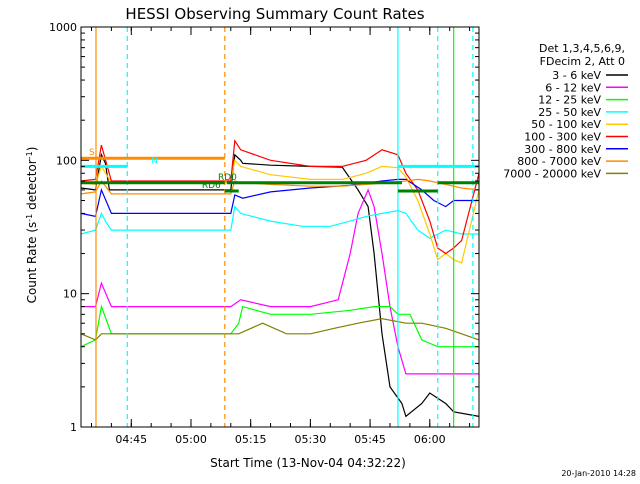 The width and height of the screenshot is (640, 484). I want to click on x-tick-label-1: 05:00, so click(191, 439).